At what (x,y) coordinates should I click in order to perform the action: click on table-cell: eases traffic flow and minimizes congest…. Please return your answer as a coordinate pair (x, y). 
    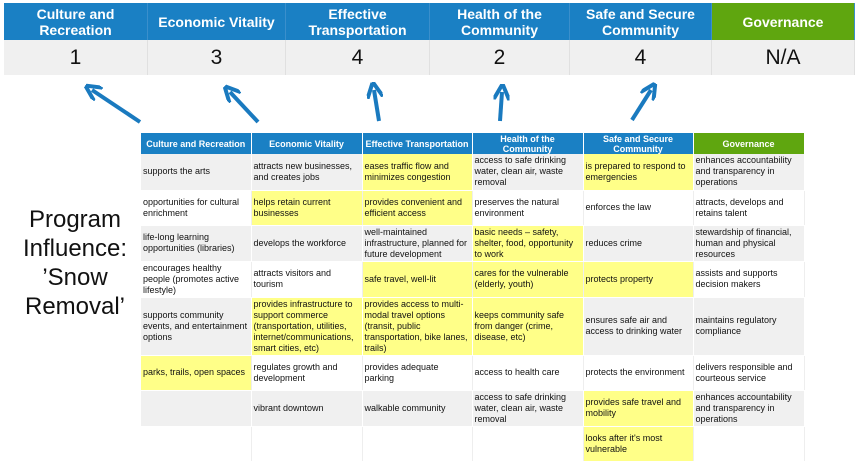
    Looking at the image, I should click on (417, 172).